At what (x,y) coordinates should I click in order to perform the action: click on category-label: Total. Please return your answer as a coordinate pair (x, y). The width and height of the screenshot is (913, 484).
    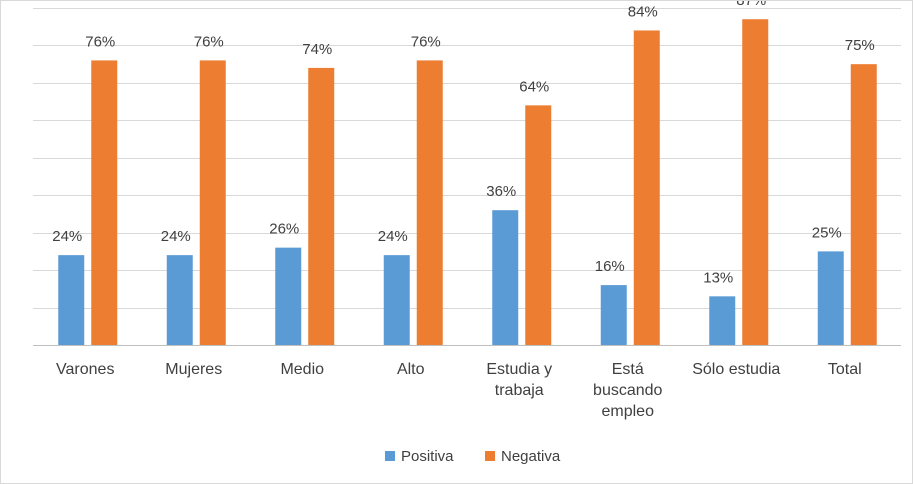
    Looking at the image, I should click on (845, 369).